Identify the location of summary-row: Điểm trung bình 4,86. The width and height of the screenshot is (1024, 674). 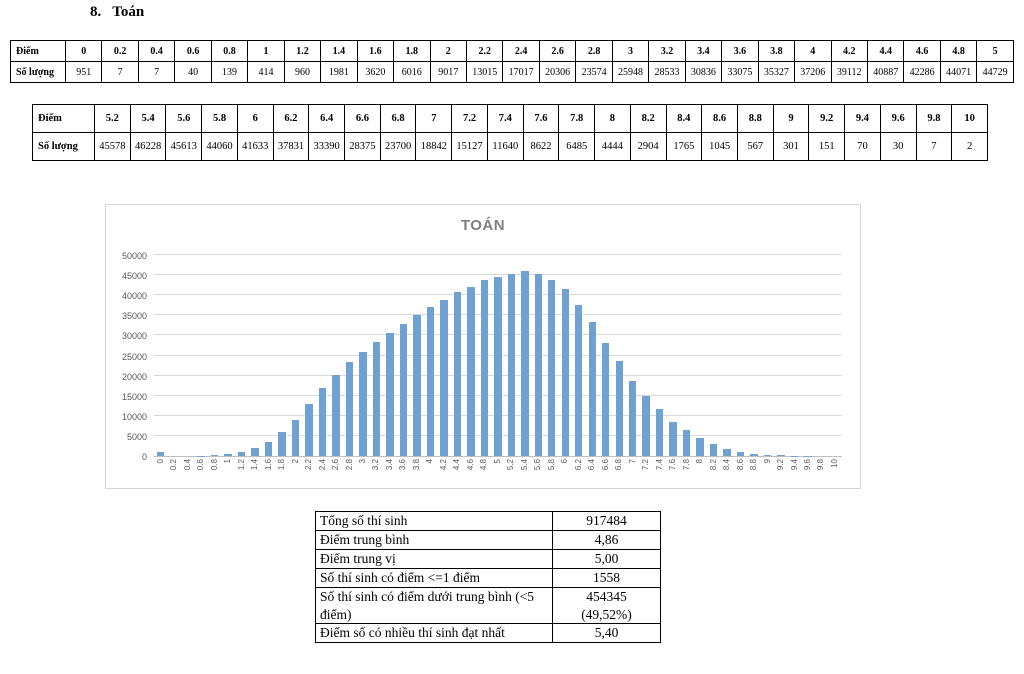
(488, 540).